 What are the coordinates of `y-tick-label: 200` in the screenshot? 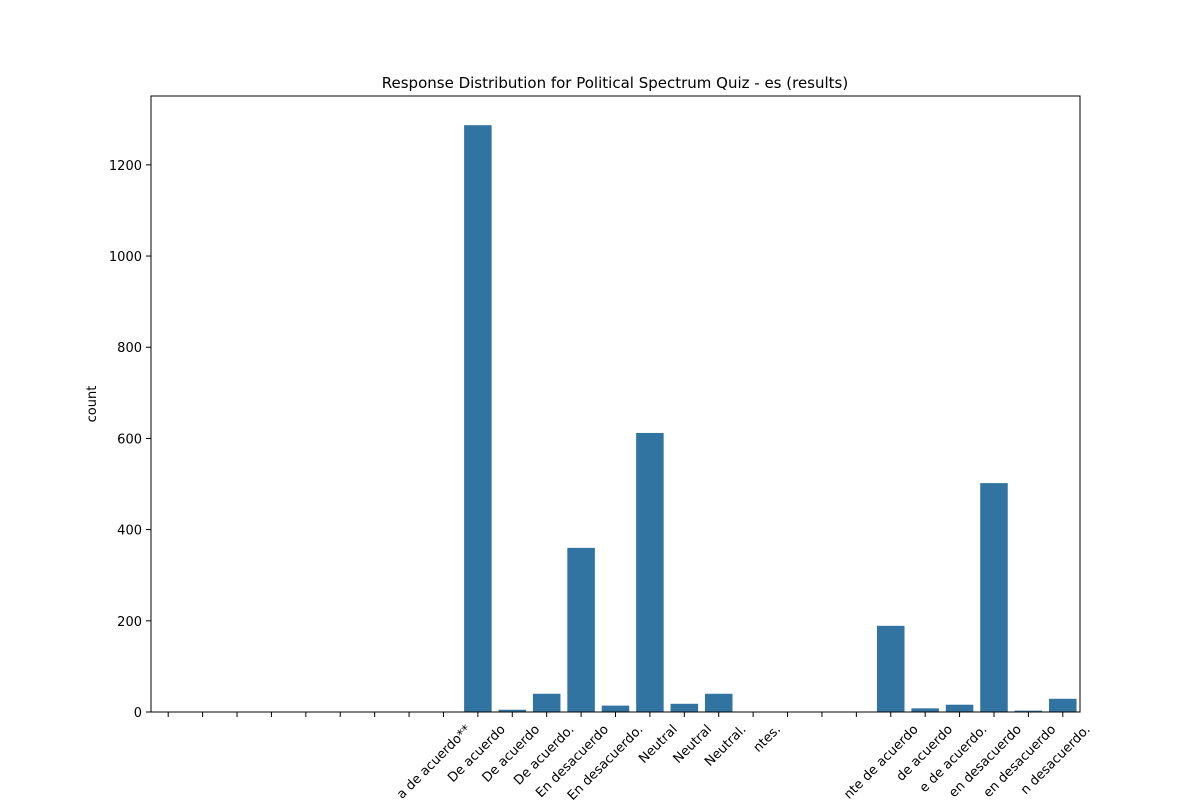 It's located at (129, 622).